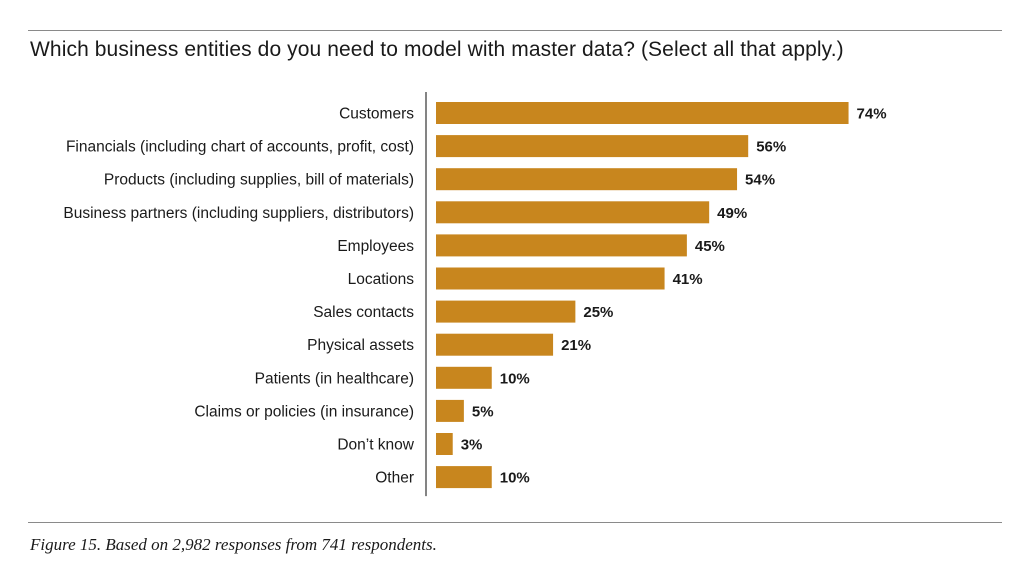  I want to click on category-label: Other, so click(394, 478).